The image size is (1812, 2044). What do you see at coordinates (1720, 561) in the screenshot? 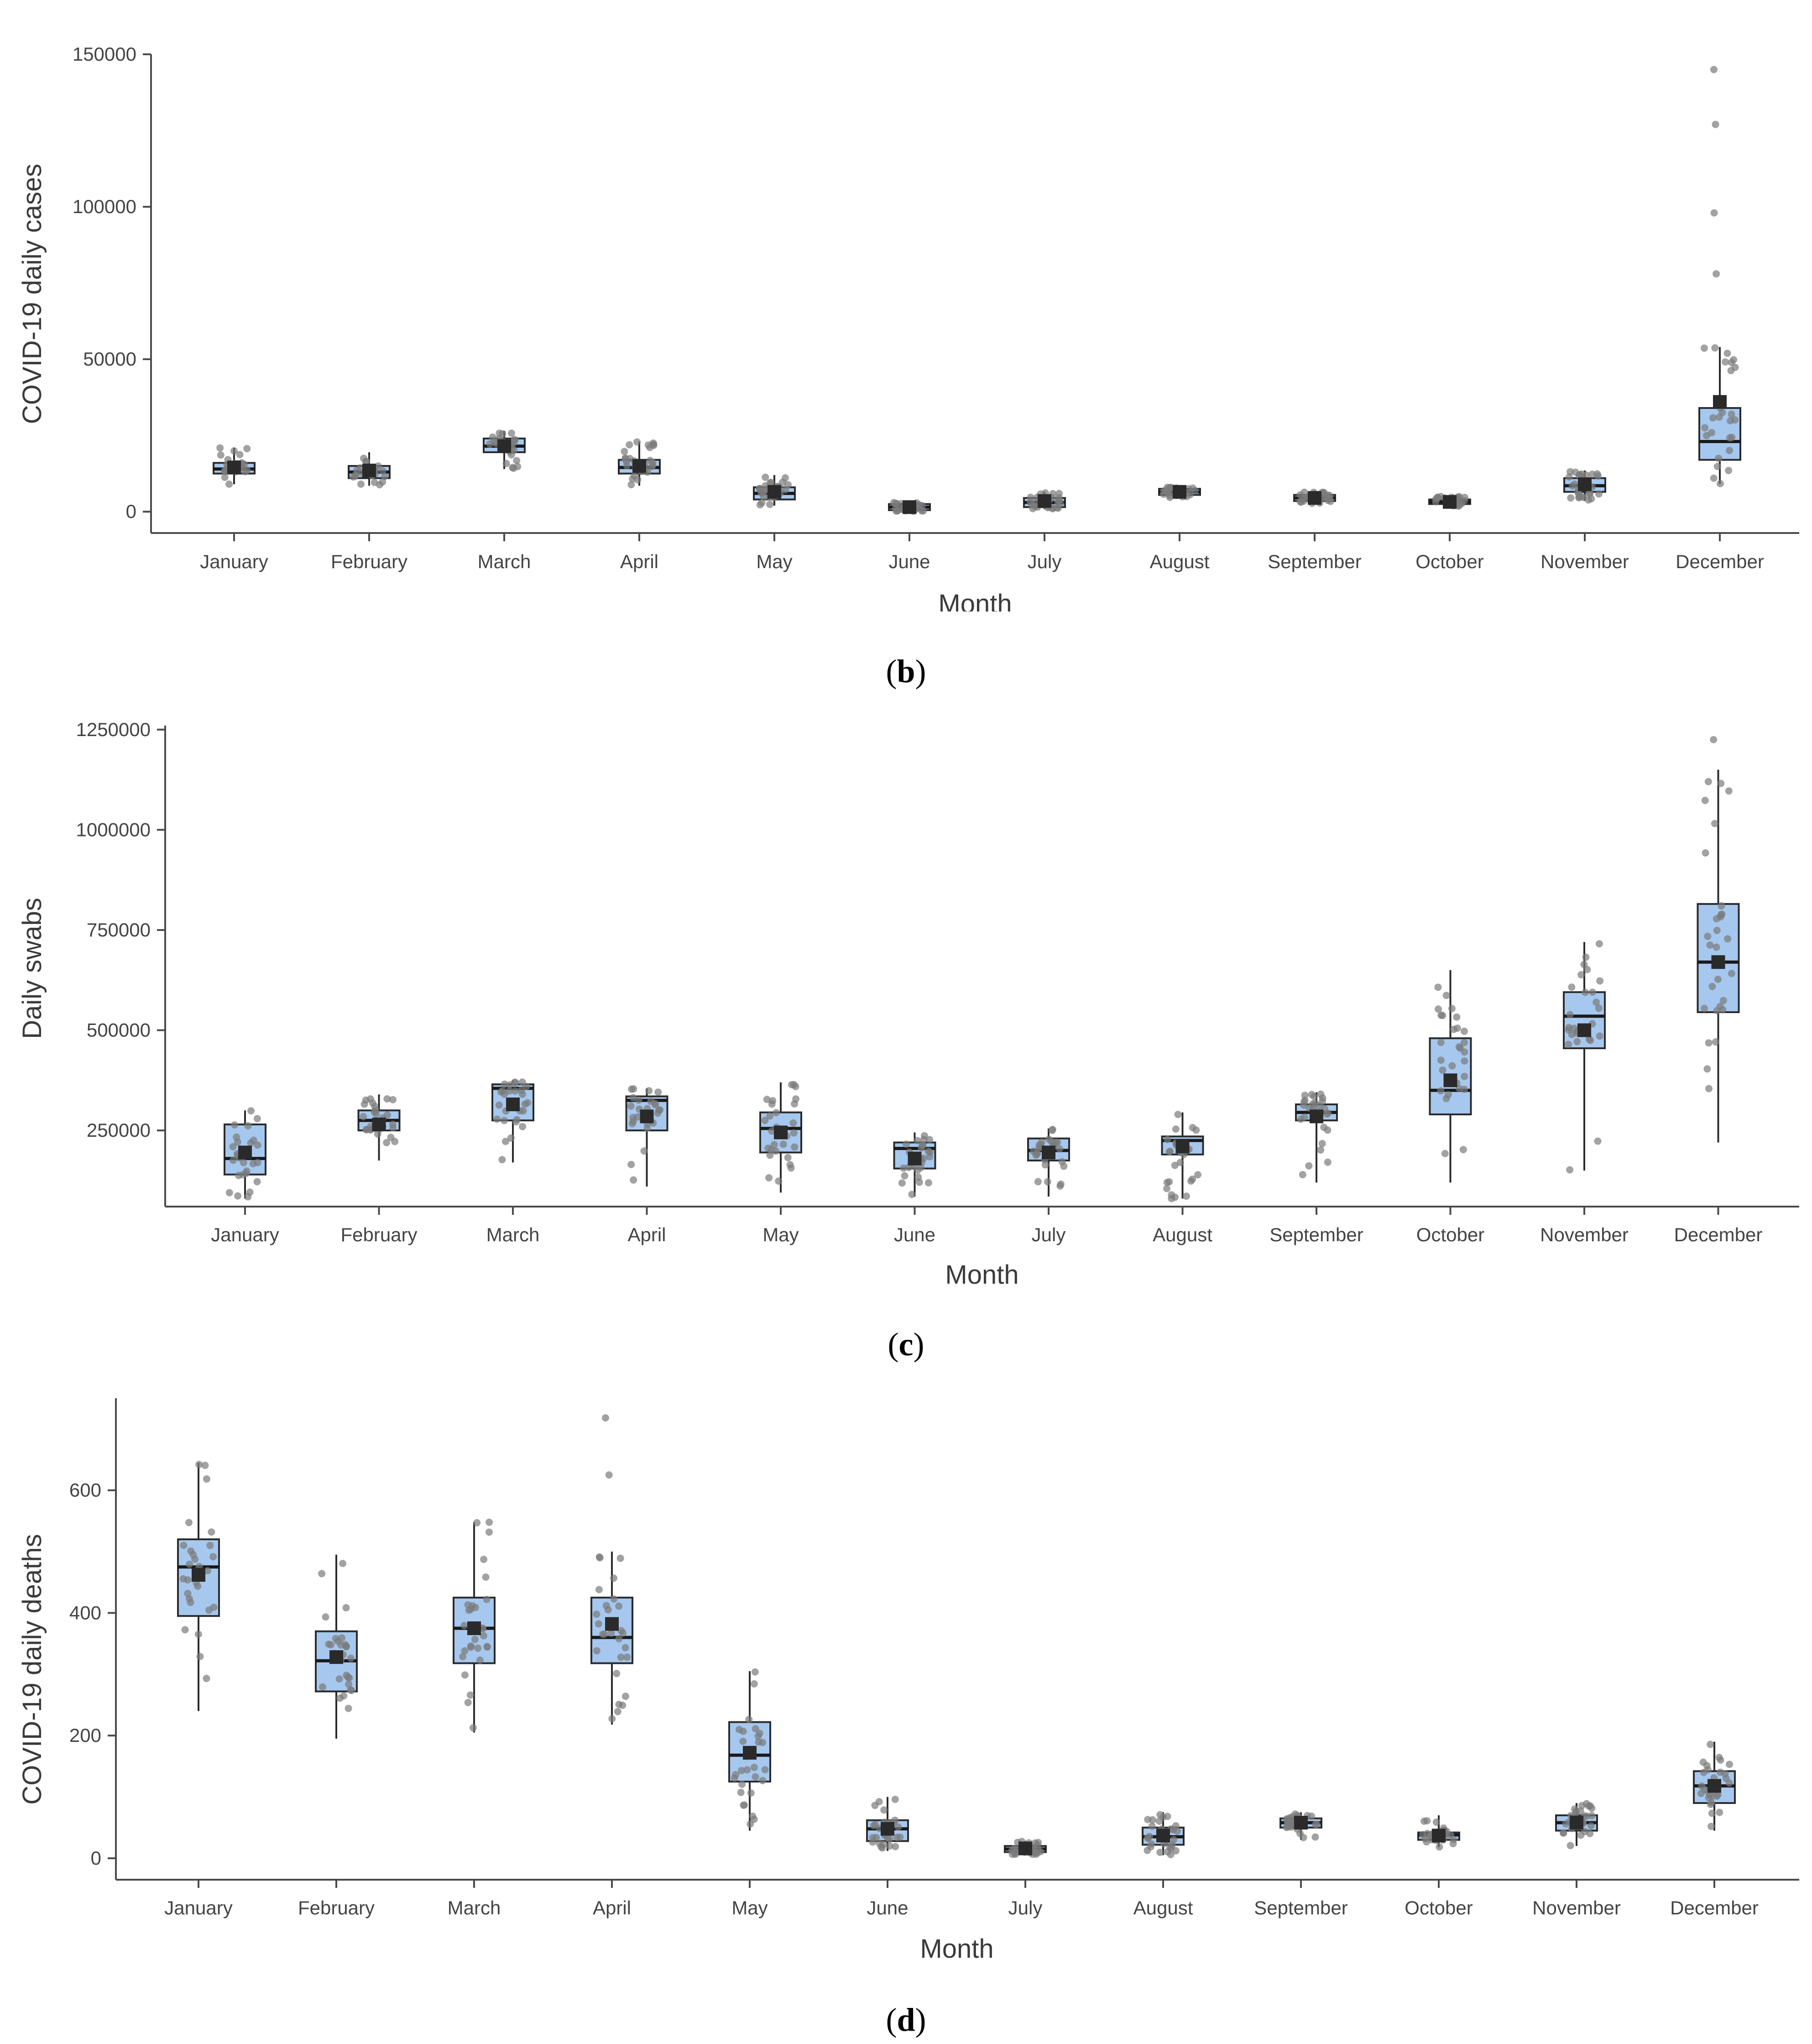
I see `panel-b-x-tick-label-december: December` at bounding box center [1720, 561].